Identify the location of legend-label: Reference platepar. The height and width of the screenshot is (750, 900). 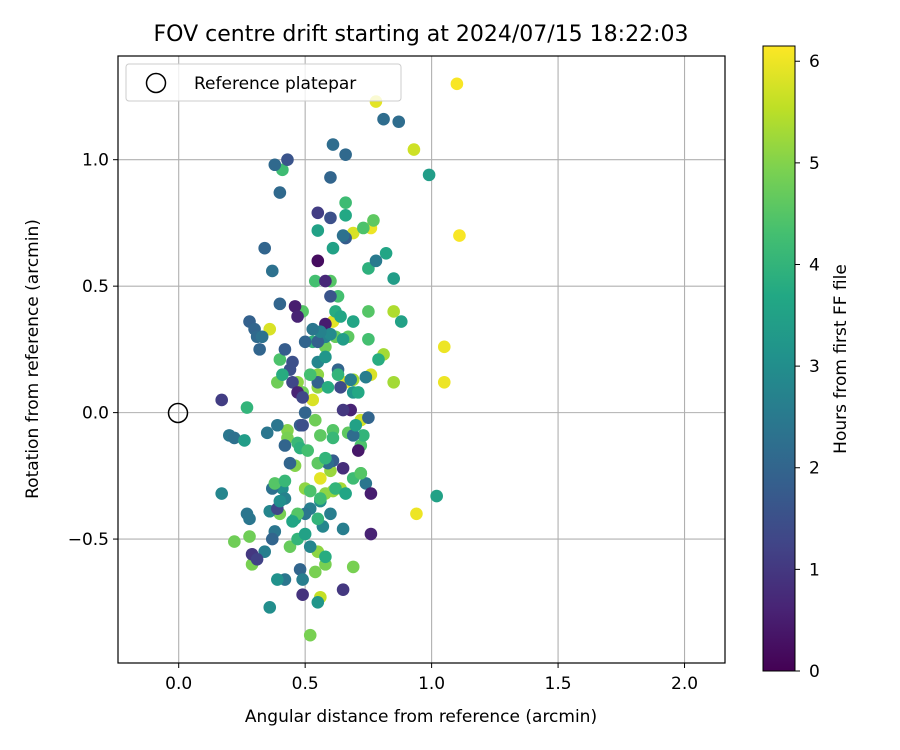
(275, 84).